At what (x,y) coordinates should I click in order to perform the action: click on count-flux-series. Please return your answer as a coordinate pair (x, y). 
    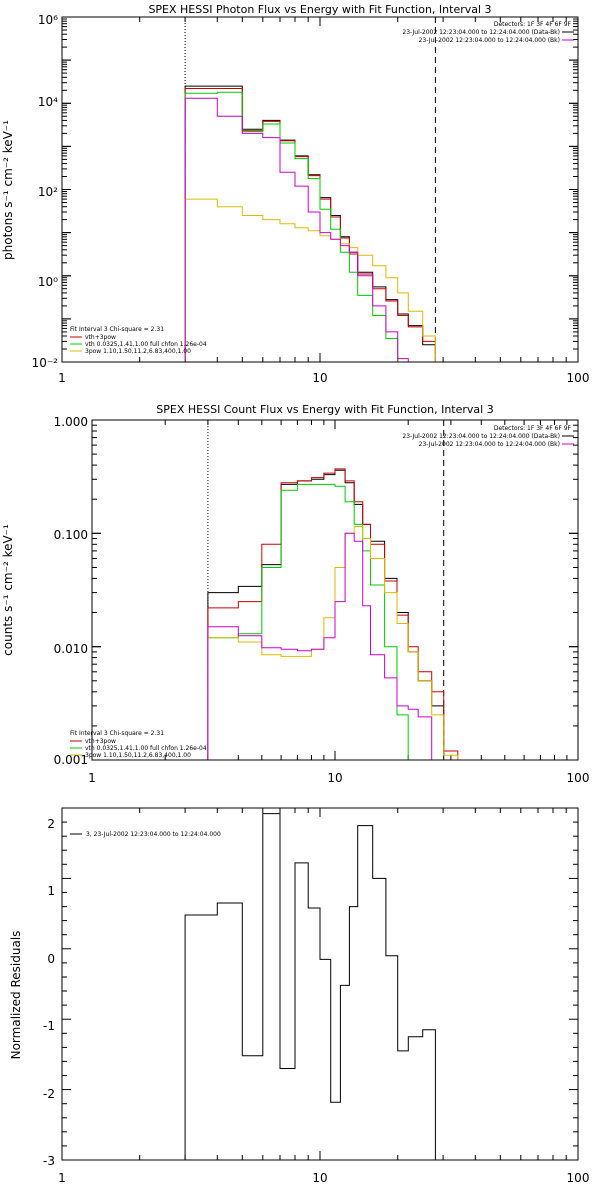
    Looking at the image, I should click on (333, 590).